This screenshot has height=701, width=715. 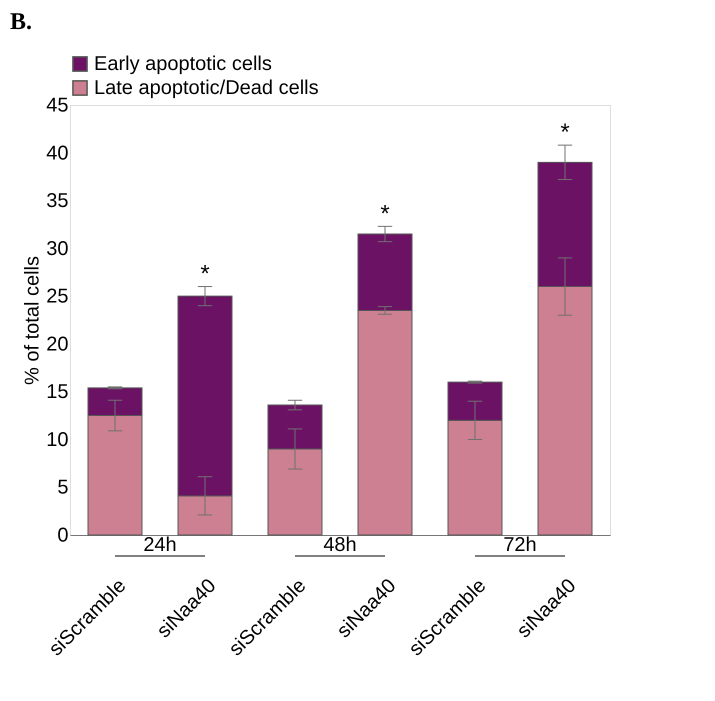 What do you see at coordinates (57, 297) in the screenshot?
I see `y-tick-label: 25` at bounding box center [57, 297].